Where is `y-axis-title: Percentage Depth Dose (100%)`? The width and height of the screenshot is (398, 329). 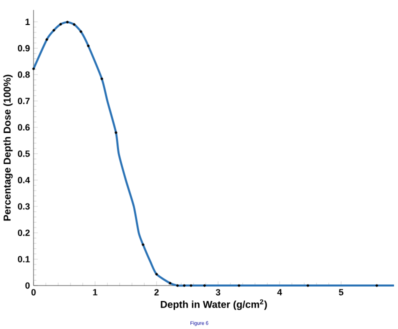
y-axis-title: Percentage Depth Dose (100%) is located at coordinates (8, 147).